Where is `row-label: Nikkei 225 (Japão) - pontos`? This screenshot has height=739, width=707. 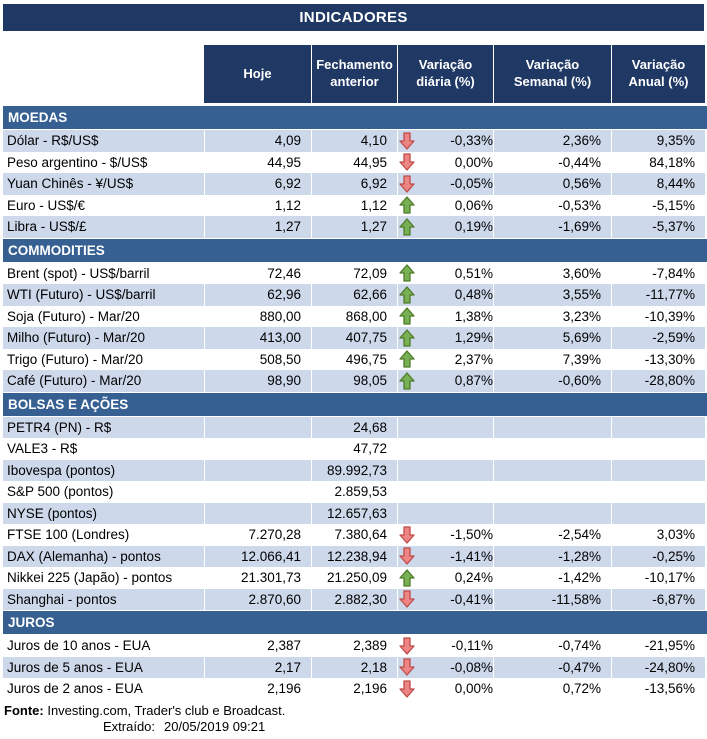 row-label: Nikkei 225 (Japão) - pontos is located at coordinates (90, 578).